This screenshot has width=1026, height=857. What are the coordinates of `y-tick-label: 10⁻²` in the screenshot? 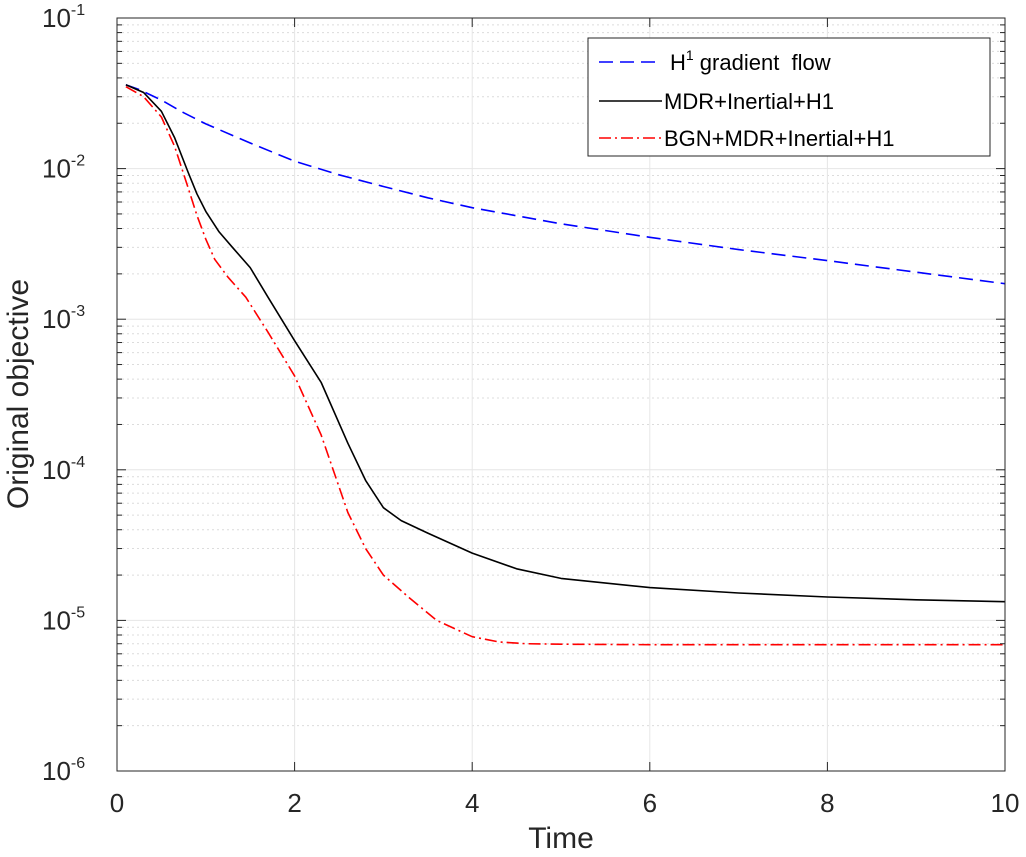 It's located at (63, 168).